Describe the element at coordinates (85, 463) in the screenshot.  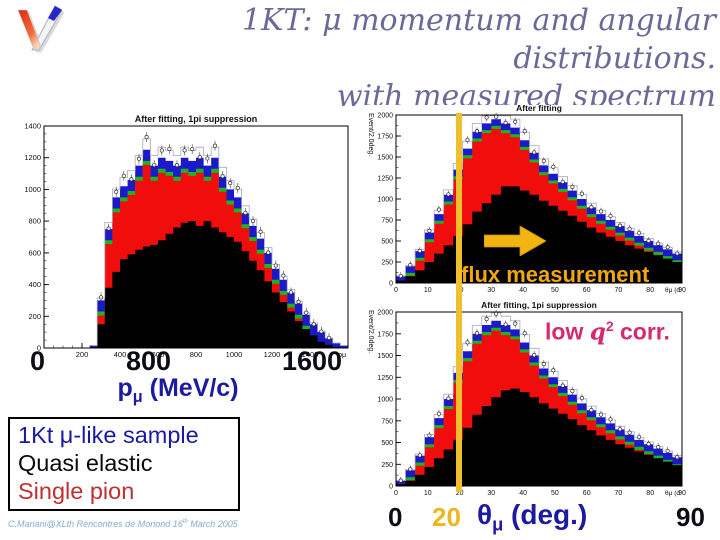
I see `legend-item-quasi-elastic: Quasi elastic` at that location.